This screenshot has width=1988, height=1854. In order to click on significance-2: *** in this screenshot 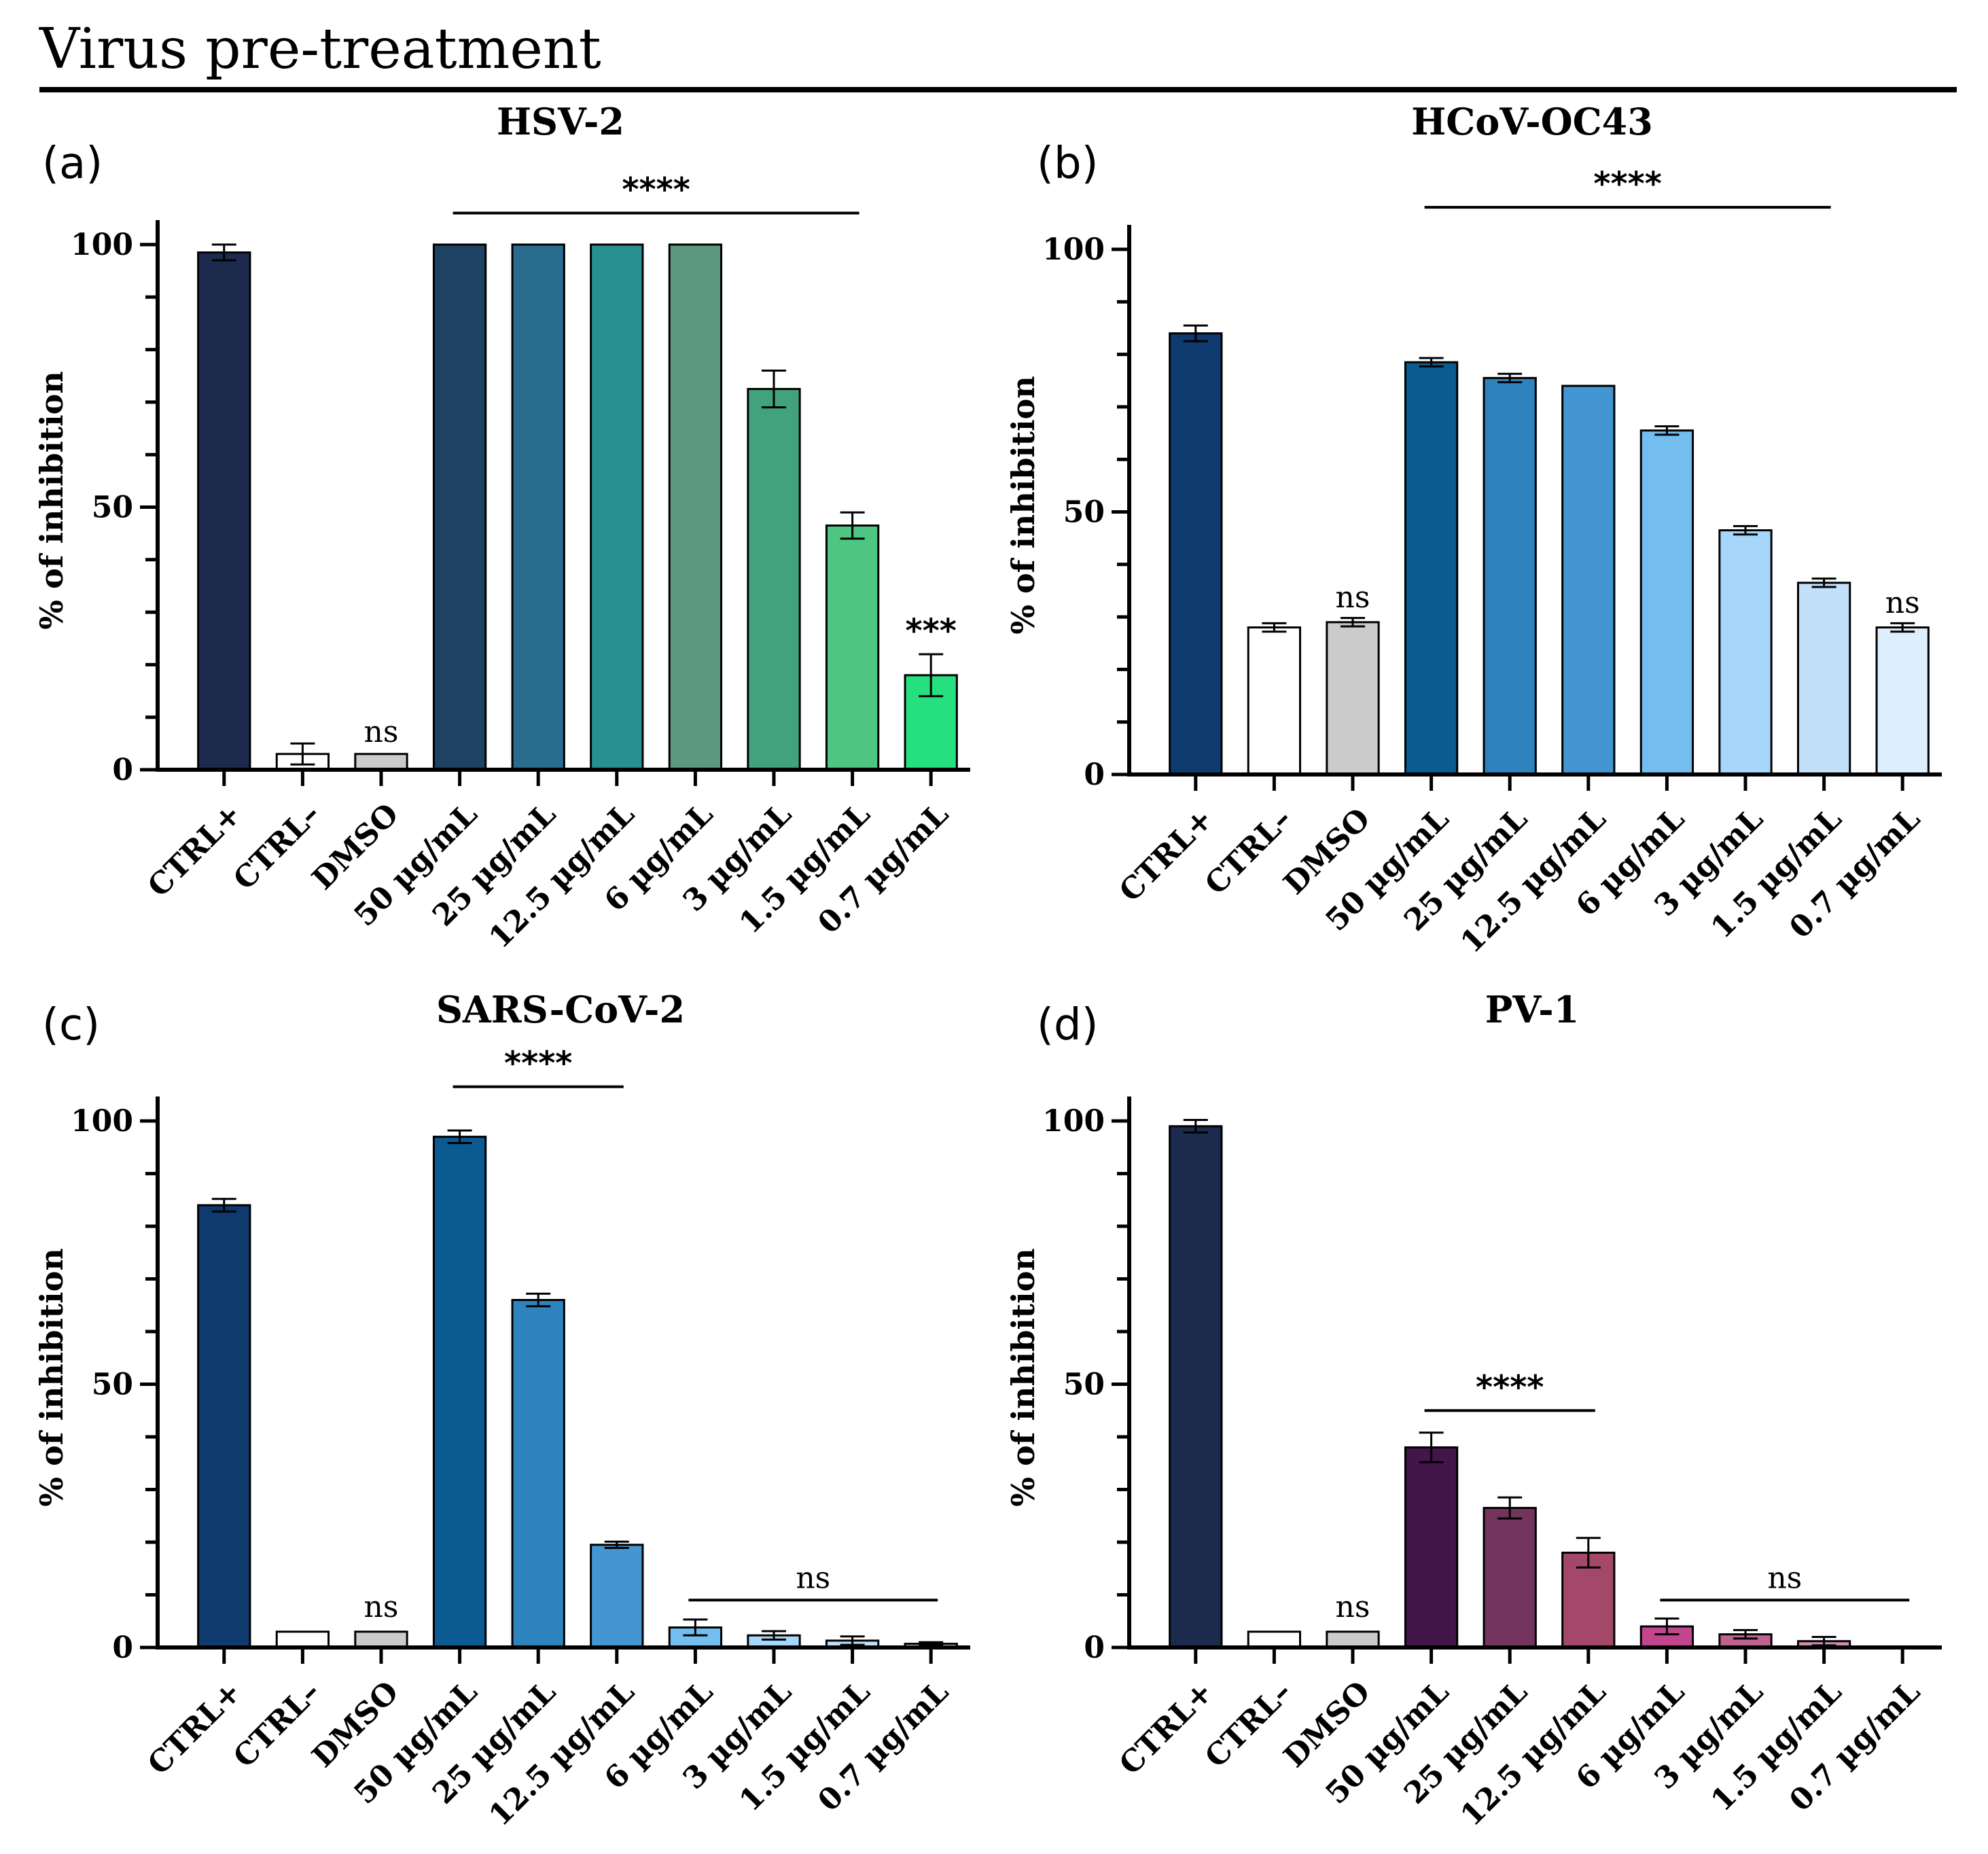, I will do `click(932, 631)`.